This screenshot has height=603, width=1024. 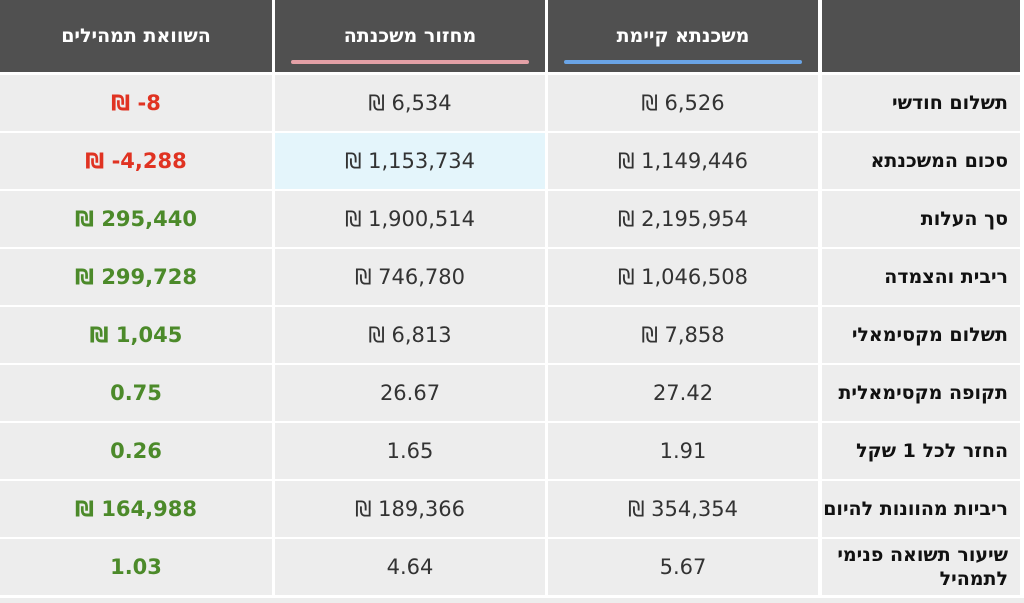 I want to click on refinance-value: 4.64, so click(x=410, y=567).